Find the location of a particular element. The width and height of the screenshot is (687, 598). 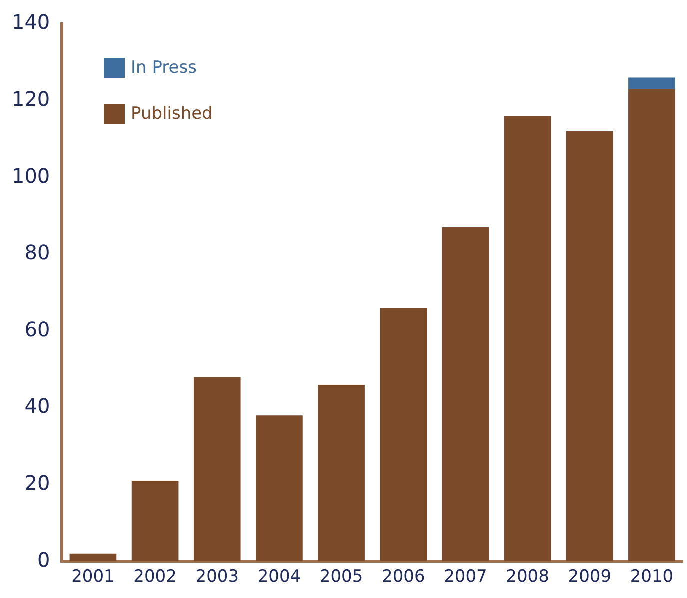

x-tick-label: 2006 is located at coordinates (404, 577).